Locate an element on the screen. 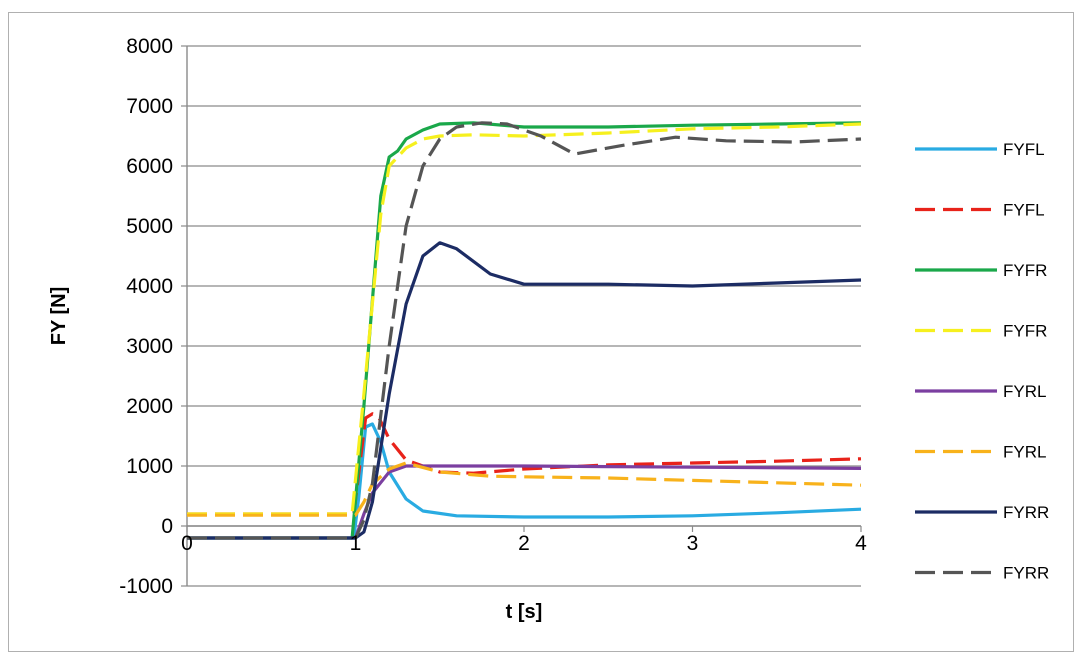 This screenshot has width=1082, height=657. y-tick-labels: -1000 0 1000 2000 3000 4000 5000 6000 7000 8000 is located at coordinates (146, 316).